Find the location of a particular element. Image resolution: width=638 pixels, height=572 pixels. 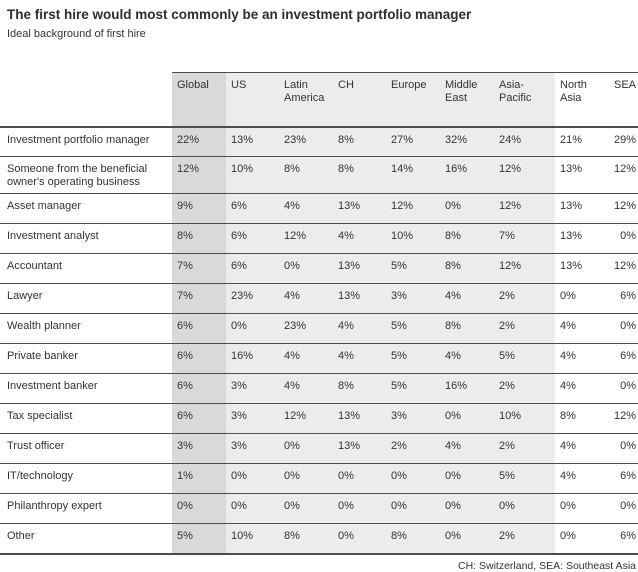

column-header-latin-america: Latin America is located at coordinates (306, 99).